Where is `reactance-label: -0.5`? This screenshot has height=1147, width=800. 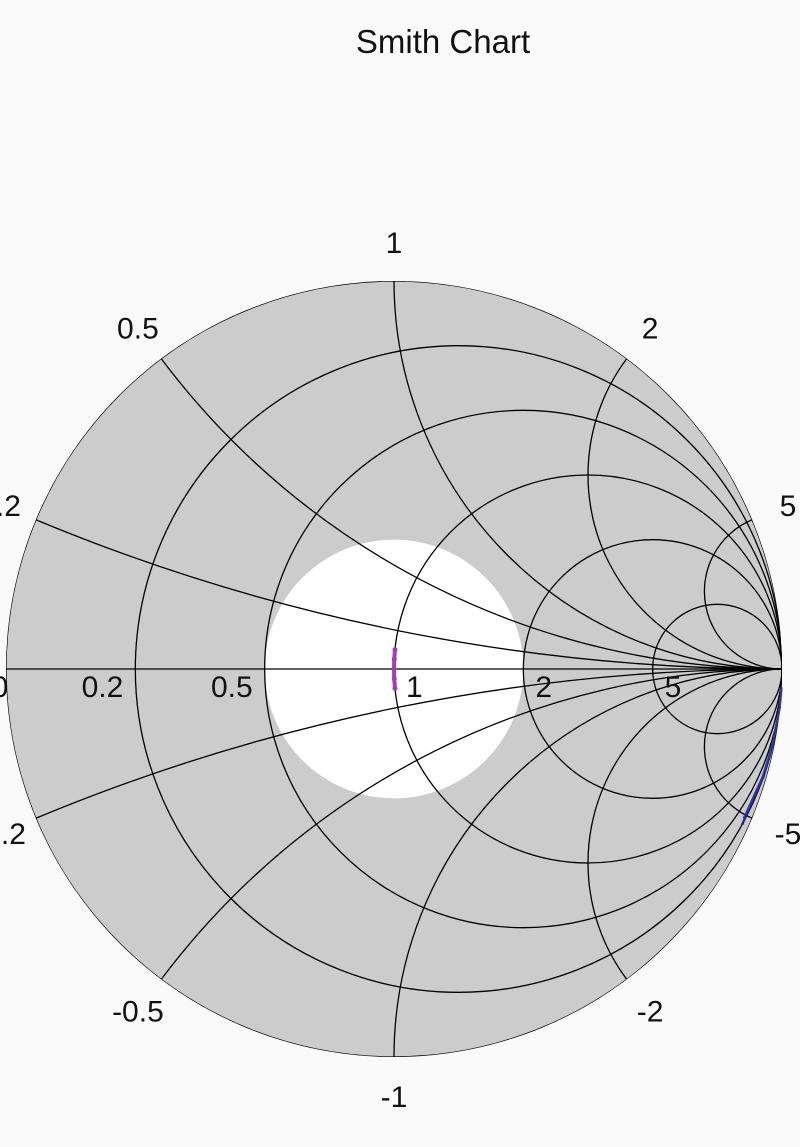
reactance-label: -0.5 is located at coordinates (138, 1011).